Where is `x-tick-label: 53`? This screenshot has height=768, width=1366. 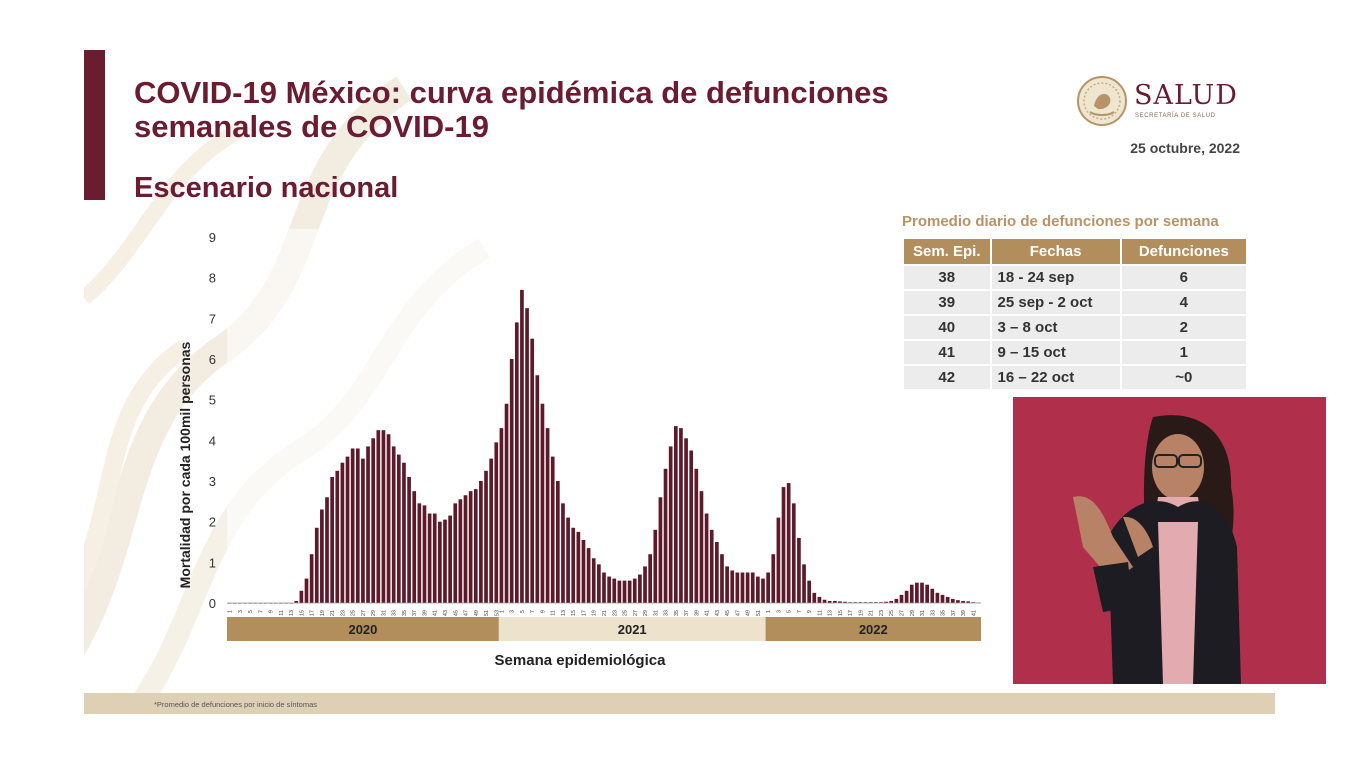
x-tick-label: 53 is located at coordinates (497, 613).